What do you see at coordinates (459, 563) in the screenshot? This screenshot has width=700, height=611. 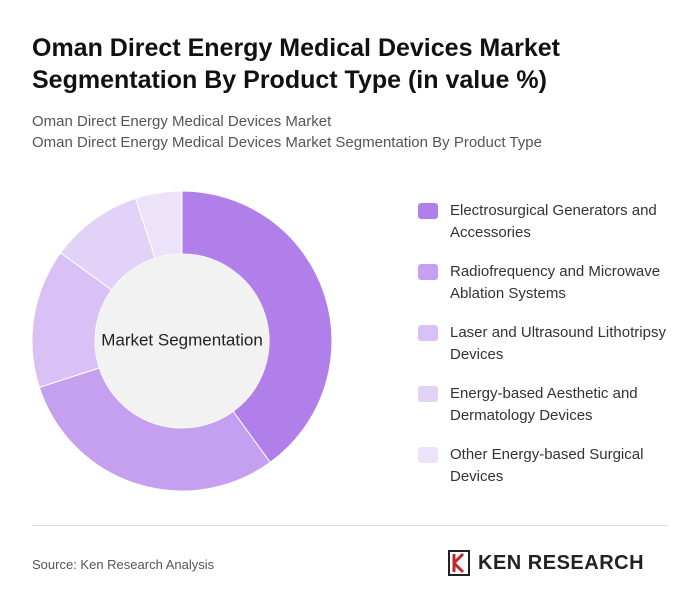 I see `logo-icon` at bounding box center [459, 563].